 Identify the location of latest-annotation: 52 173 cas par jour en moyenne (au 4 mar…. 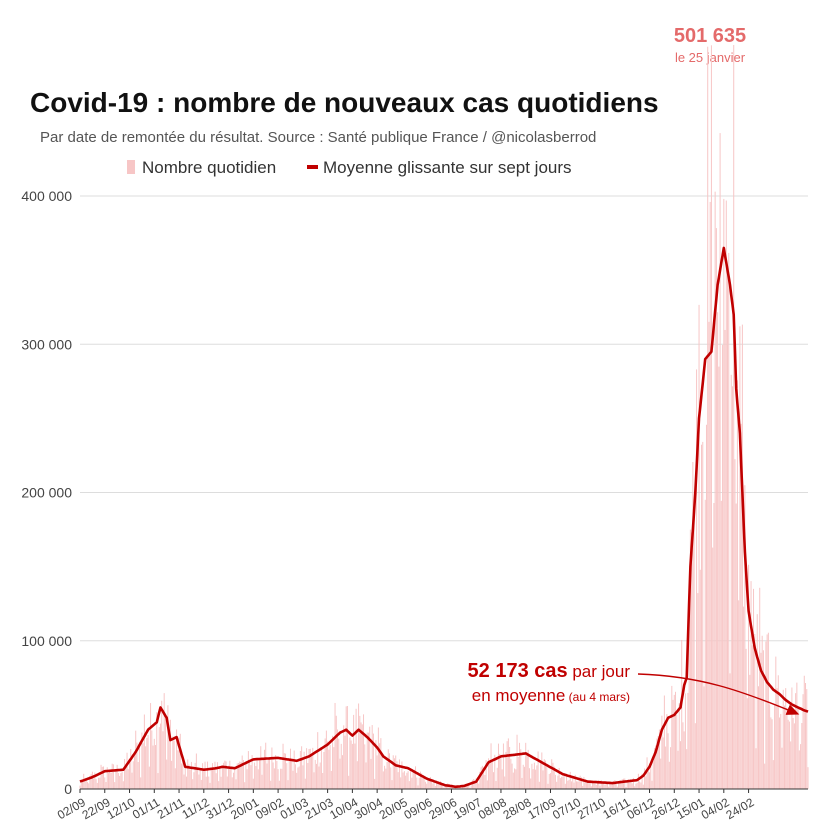
(634, 687).